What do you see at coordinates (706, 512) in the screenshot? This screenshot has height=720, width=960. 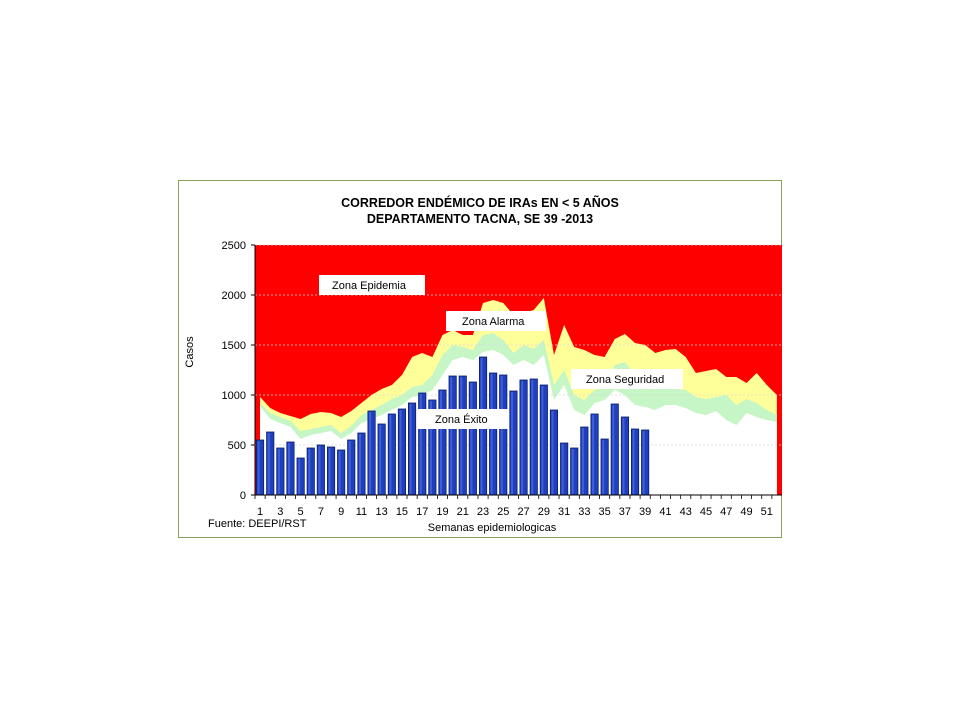 I see `x-tick-label: 45` at bounding box center [706, 512].